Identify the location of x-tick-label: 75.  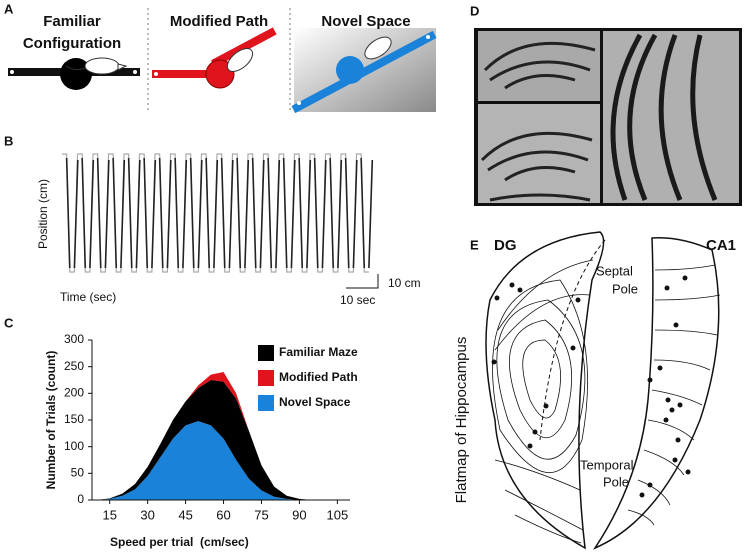
(261, 514).